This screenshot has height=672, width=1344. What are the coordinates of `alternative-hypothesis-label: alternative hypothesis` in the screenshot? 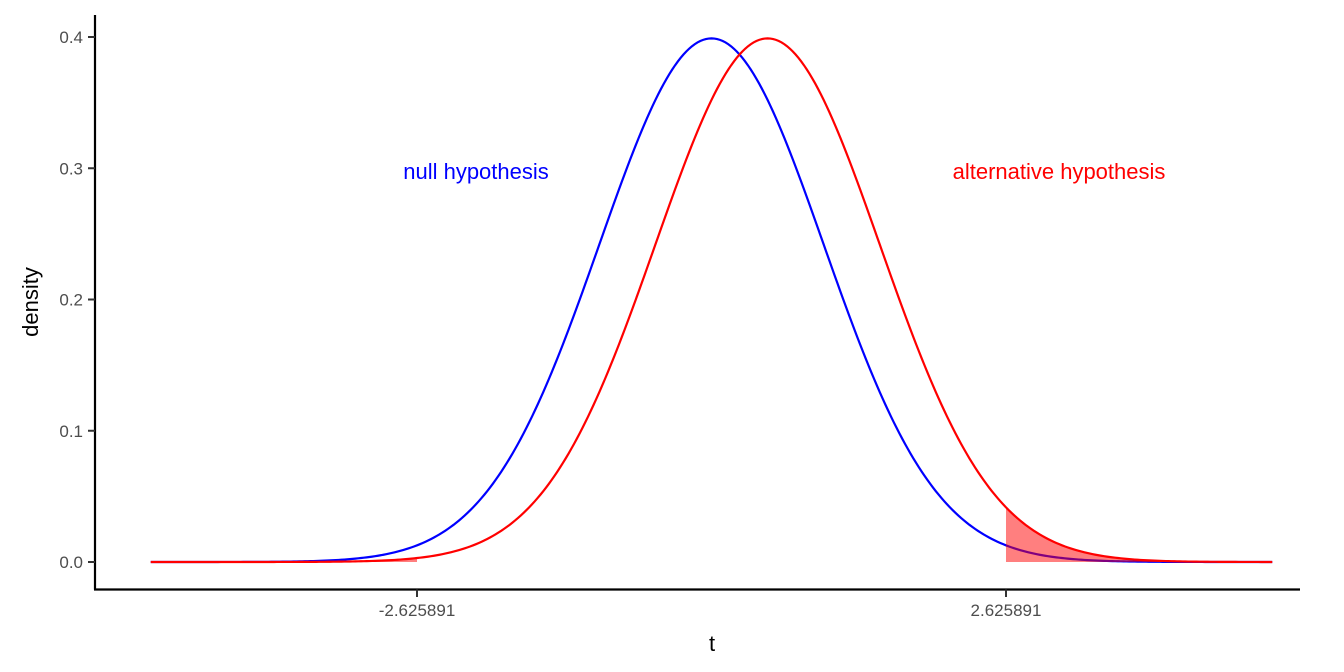 It's located at (1059, 171).